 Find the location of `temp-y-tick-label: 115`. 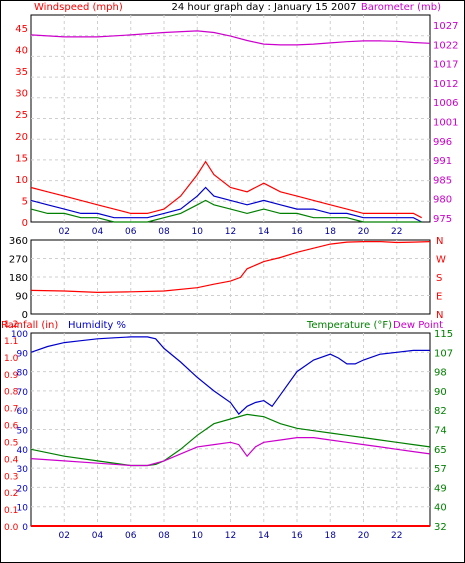

temp-y-tick-label: 115 is located at coordinates (443, 334).